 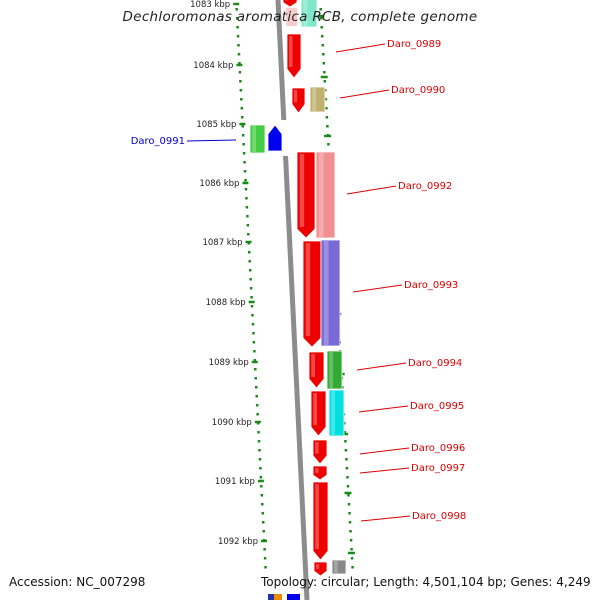 I want to click on gene-label-text: Daro_0996, so click(x=438, y=448).